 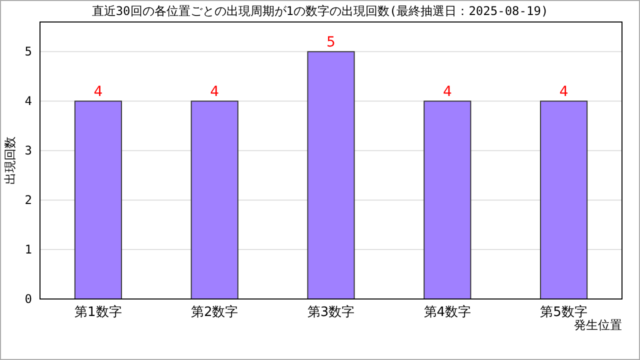 I want to click on y-tick-label: 3, so click(x=28, y=151).